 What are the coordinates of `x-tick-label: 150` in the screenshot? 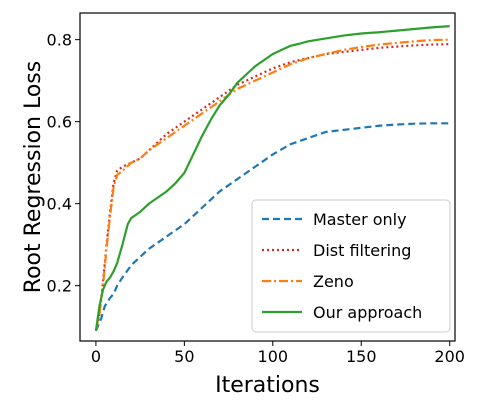 It's located at (361, 356).